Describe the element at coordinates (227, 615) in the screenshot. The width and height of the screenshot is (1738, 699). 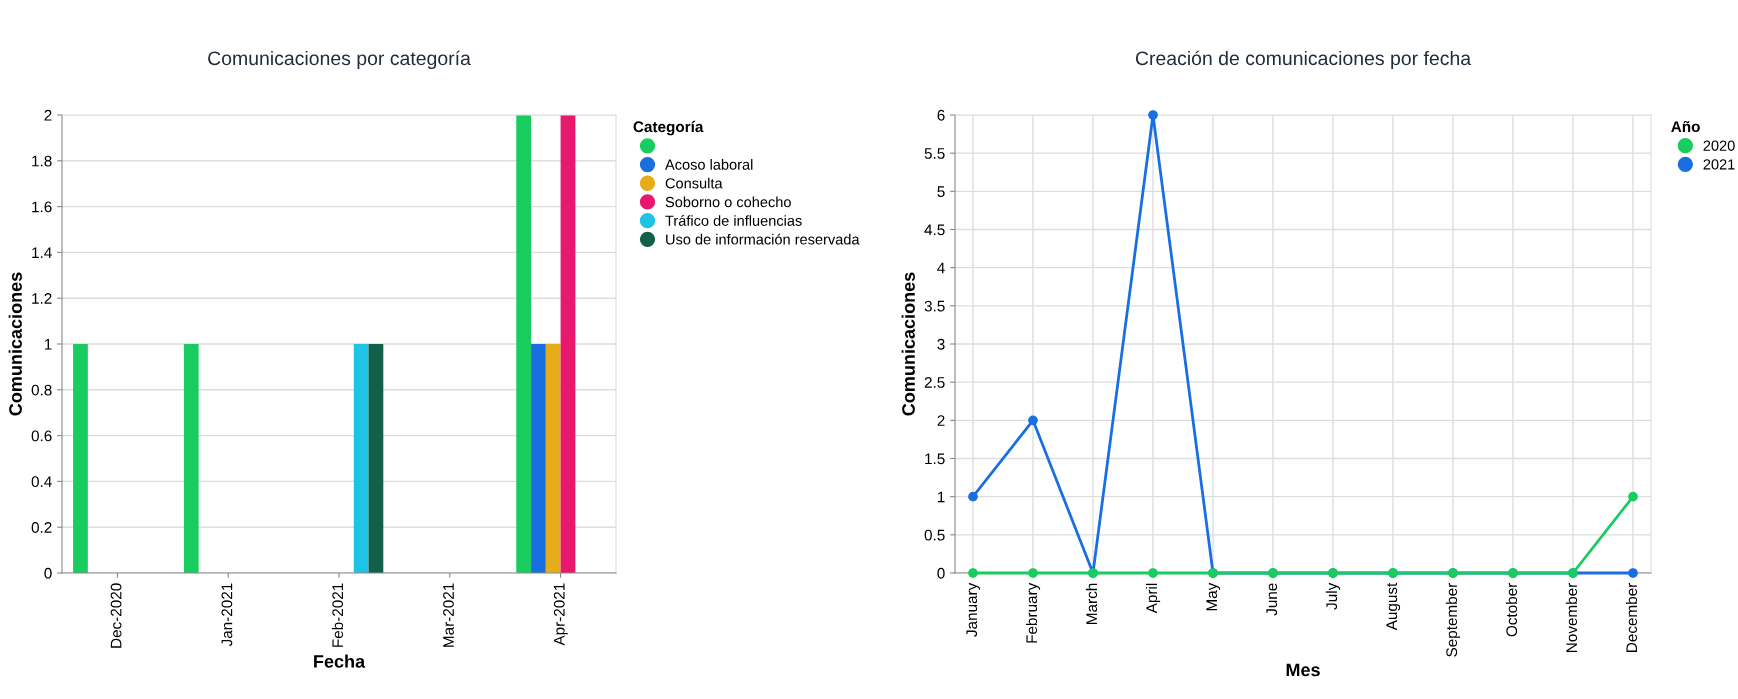
I see `x-tick-label: Jan-2021` at that location.